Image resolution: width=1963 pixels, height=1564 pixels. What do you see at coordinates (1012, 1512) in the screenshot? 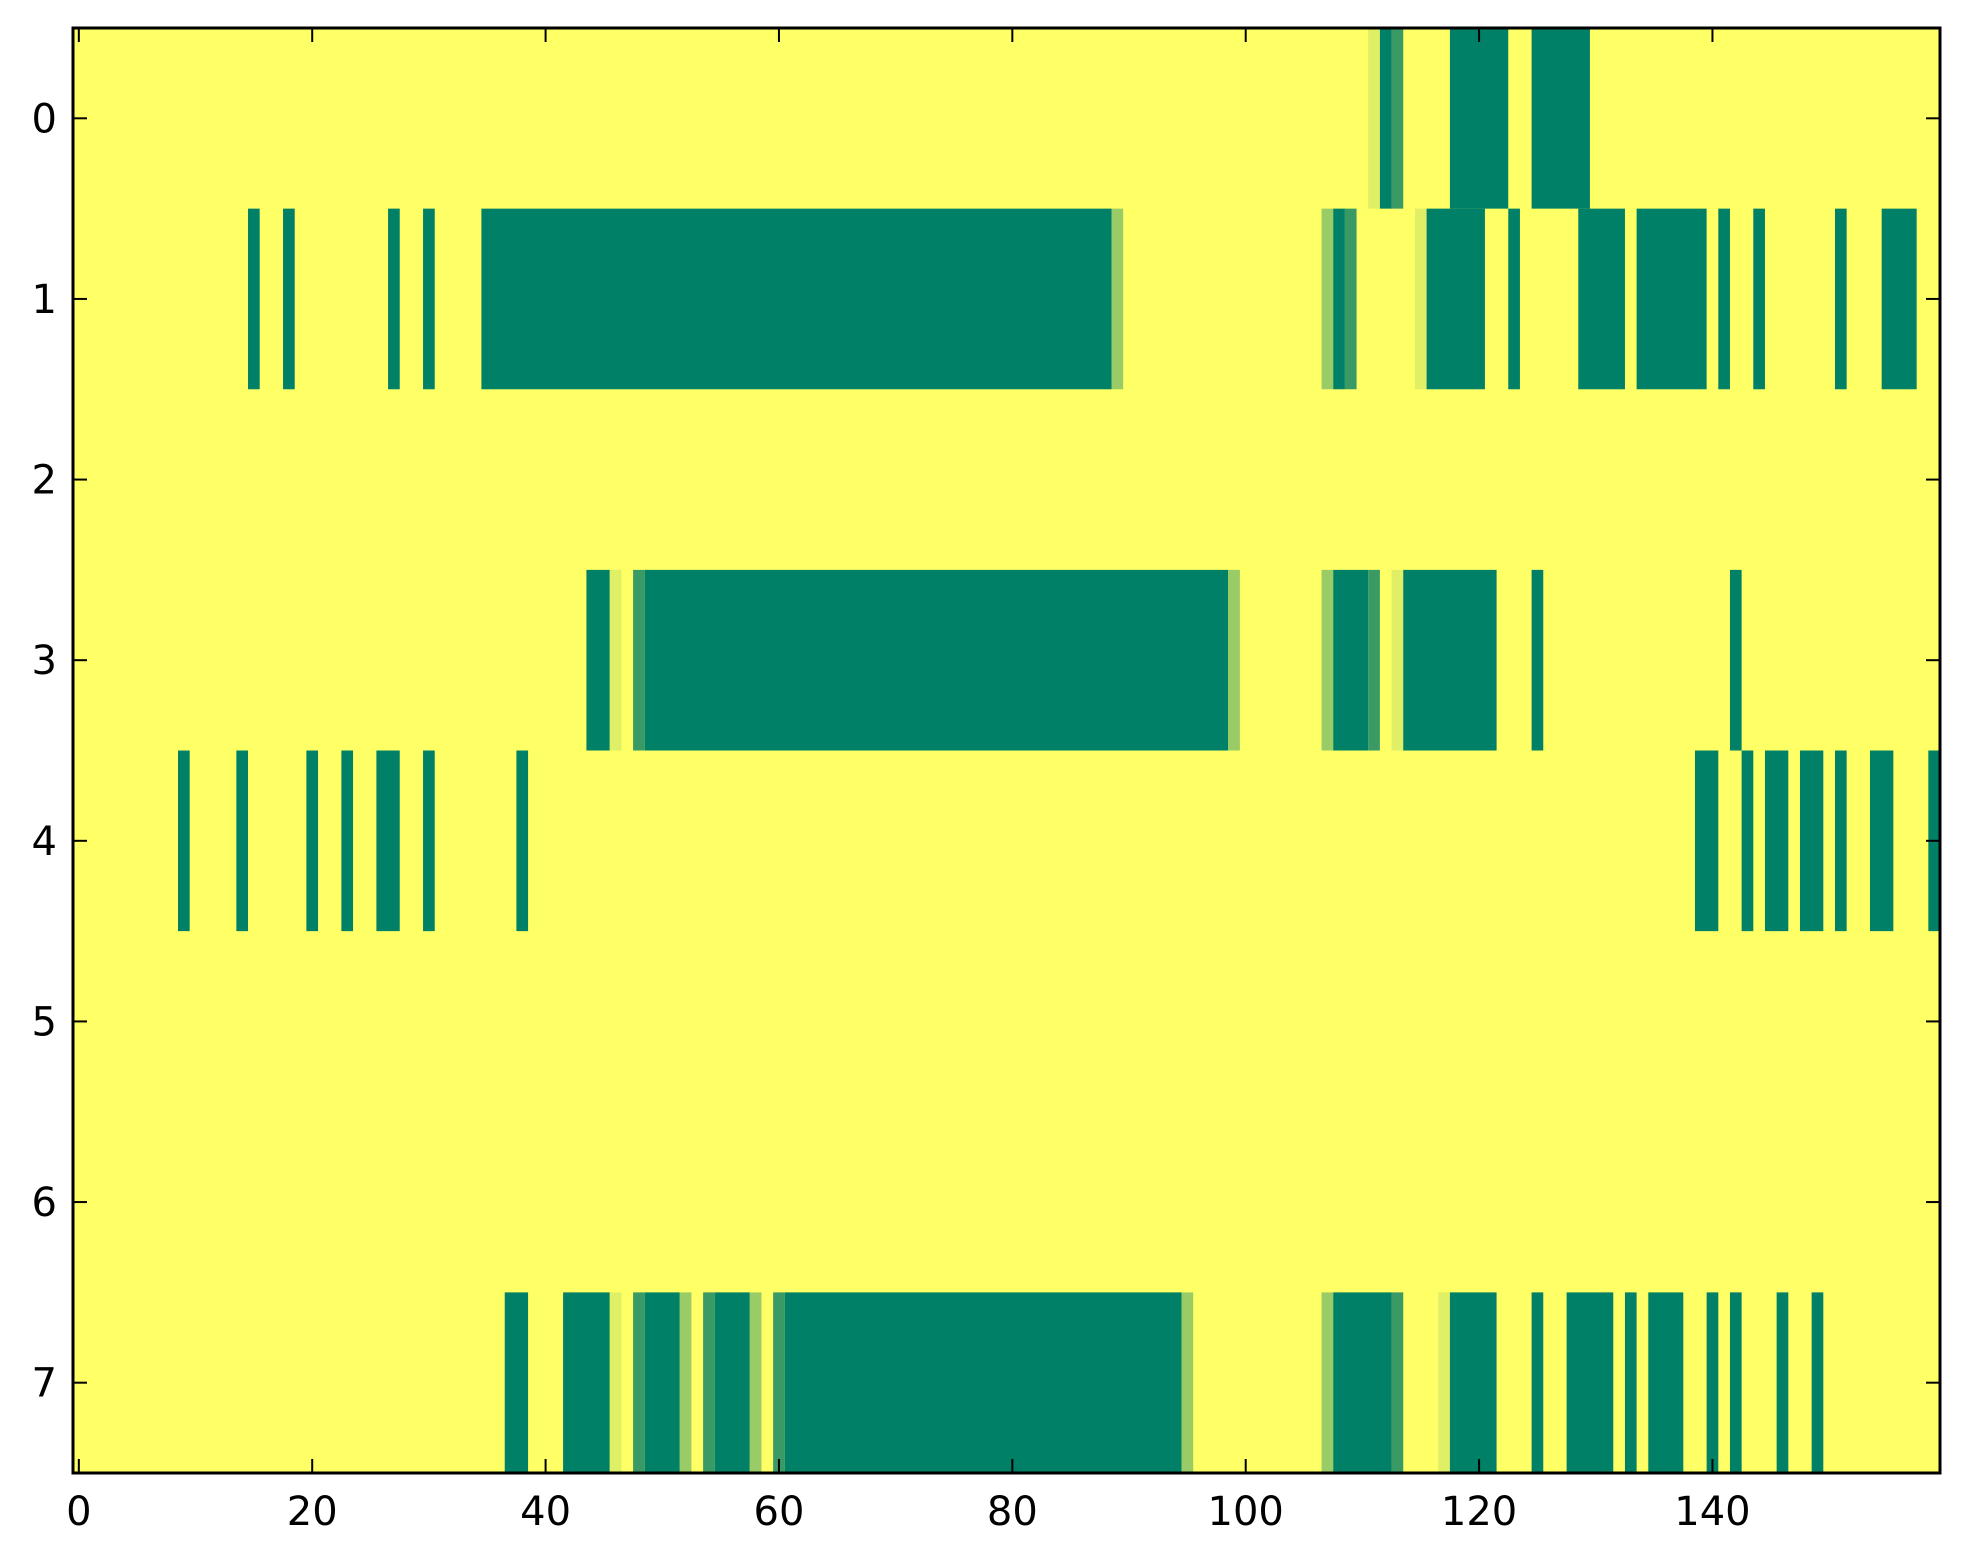
I see `x-tick-label-80: 80` at bounding box center [1012, 1512].